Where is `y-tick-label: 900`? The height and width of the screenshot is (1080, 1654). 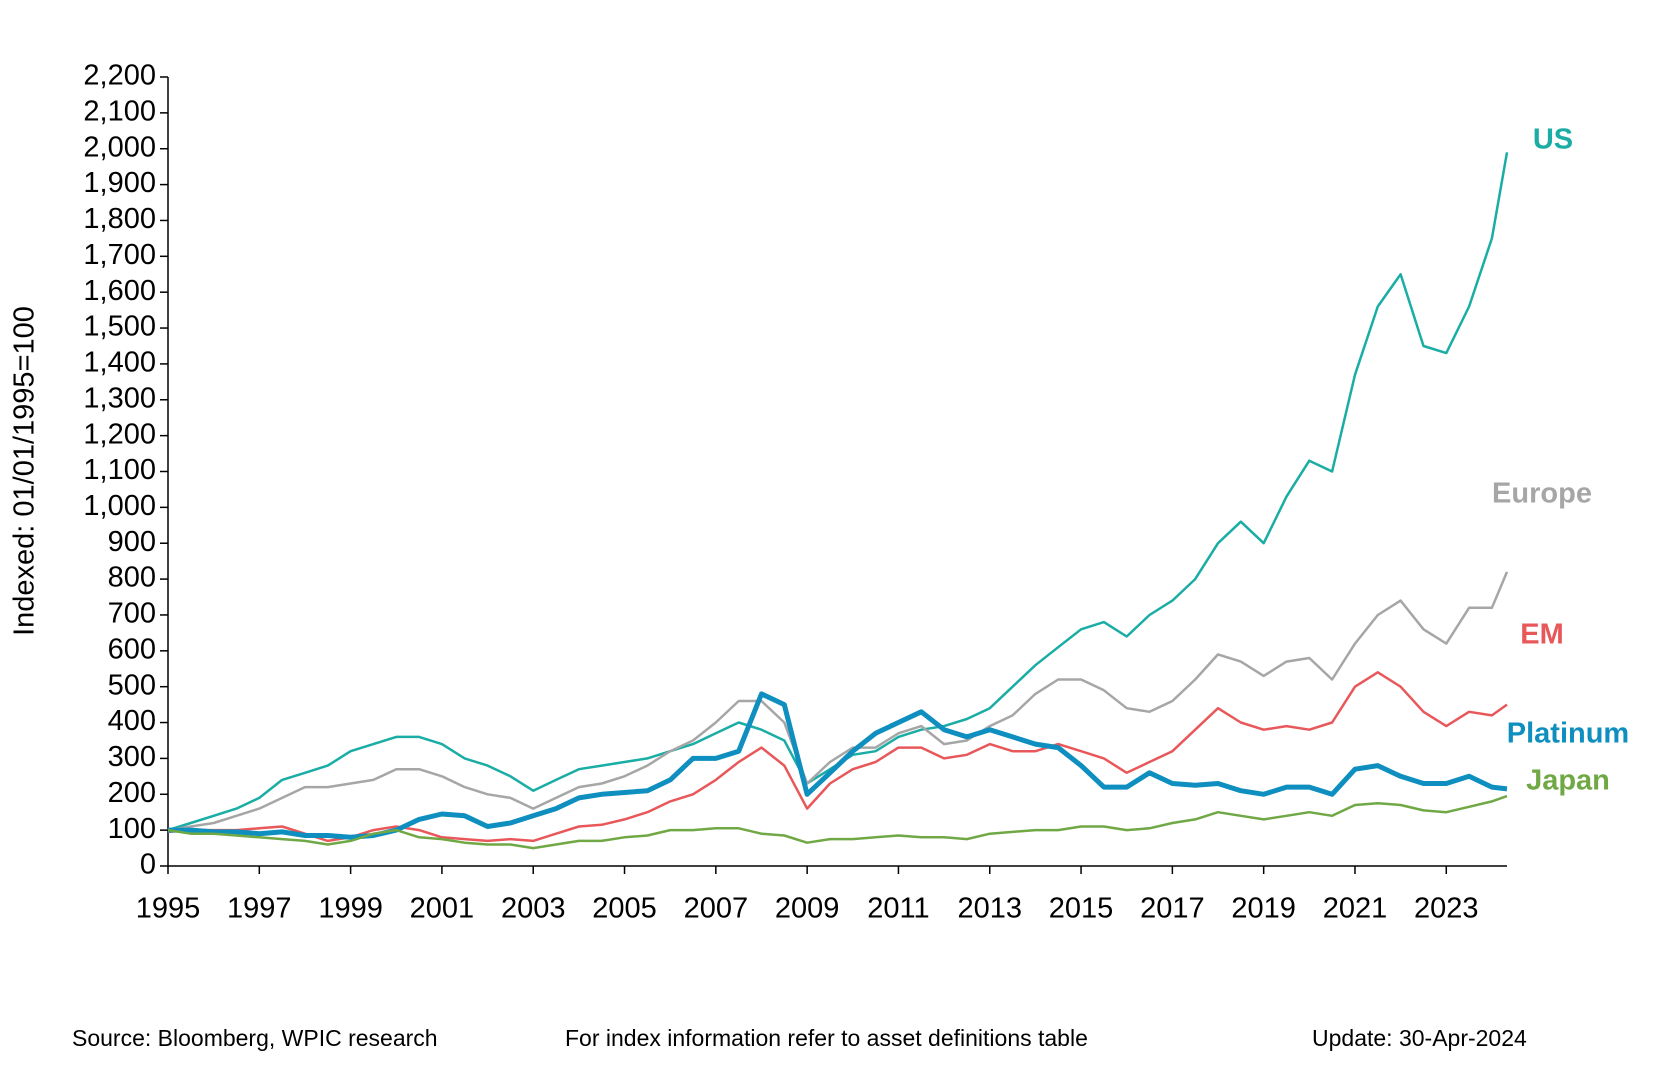 y-tick-label: 900 is located at coordinates (132, 542).